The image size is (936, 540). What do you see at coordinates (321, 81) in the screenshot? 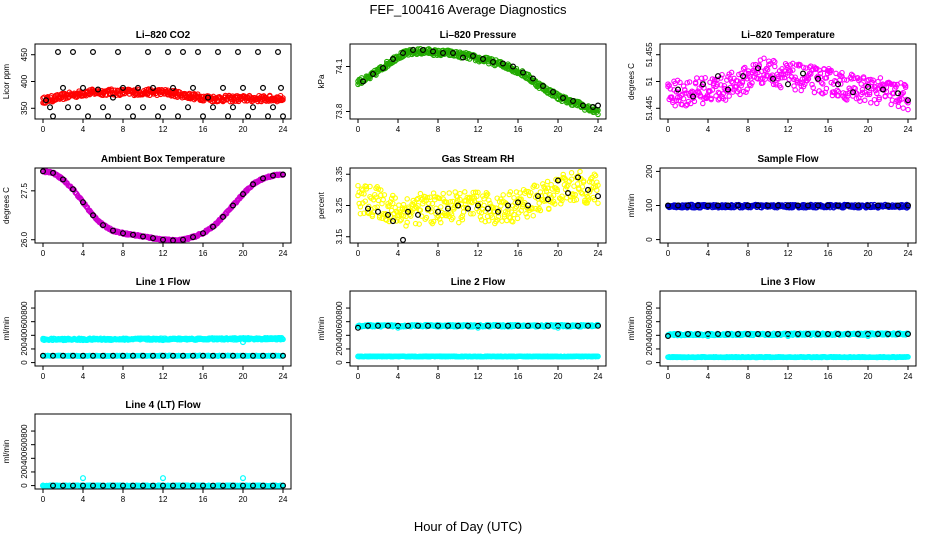
I see `y-axis-label: kPa` at bounding box center [321, 81].